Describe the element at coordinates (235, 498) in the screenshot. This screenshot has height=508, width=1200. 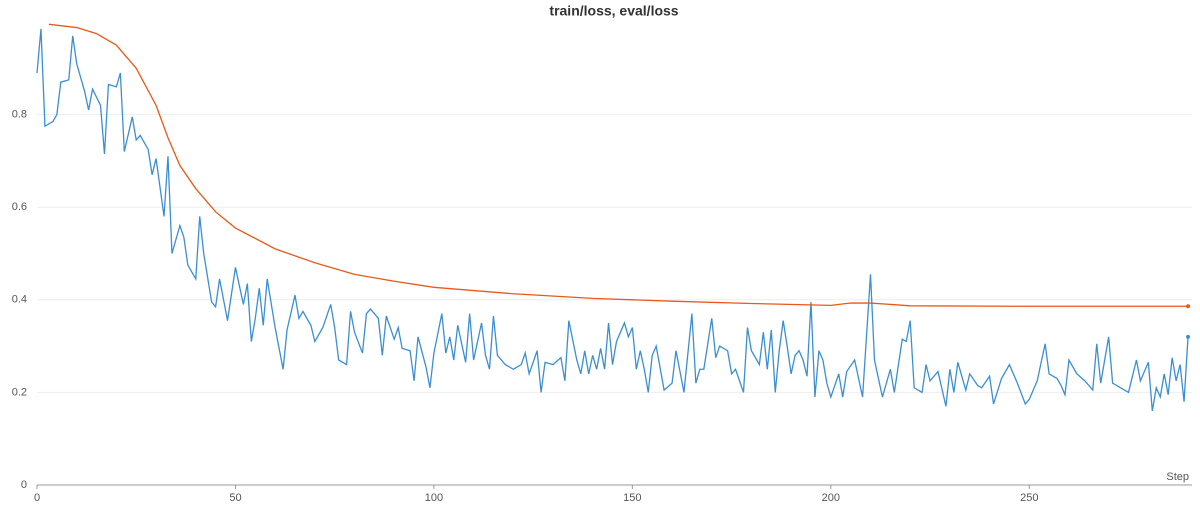
I see `x-tick-label: 50` at that location.